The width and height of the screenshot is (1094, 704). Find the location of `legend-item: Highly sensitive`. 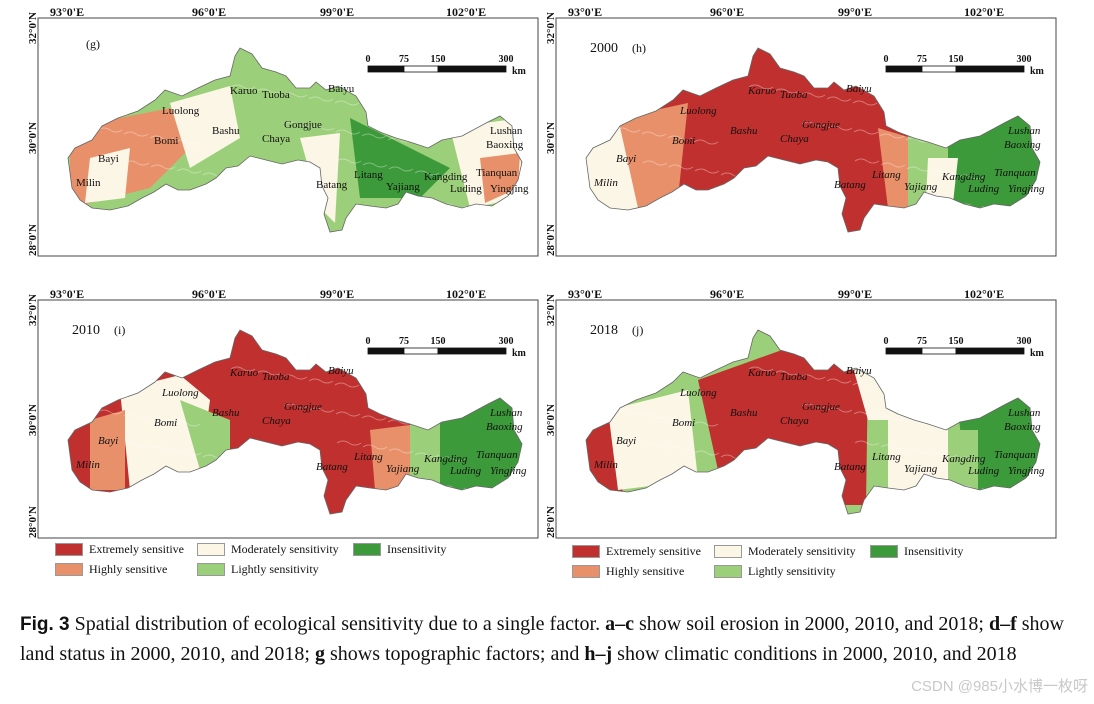

legend-item: Highly sensitive is located at coordinates (628, 571).